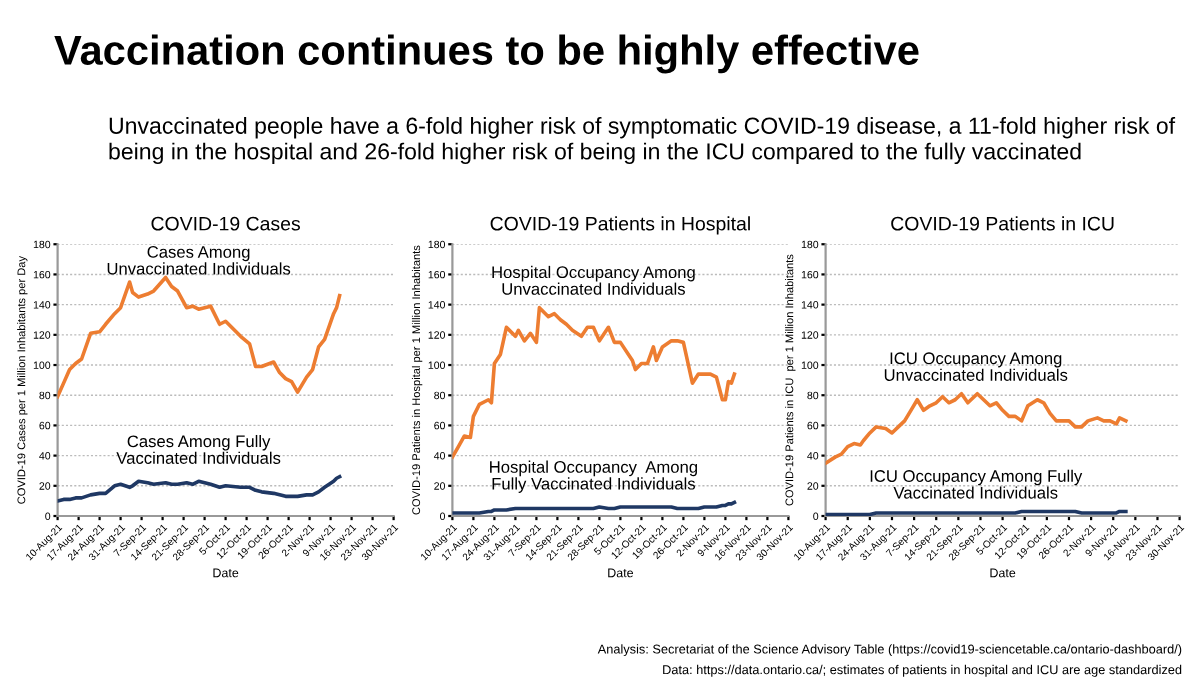 The image size is (1200, 688). What do you see at coordinates (486, 54) in the screenshot?
I see `text: Vaccination continues to be highly effective` at bounding box center [486, 54].